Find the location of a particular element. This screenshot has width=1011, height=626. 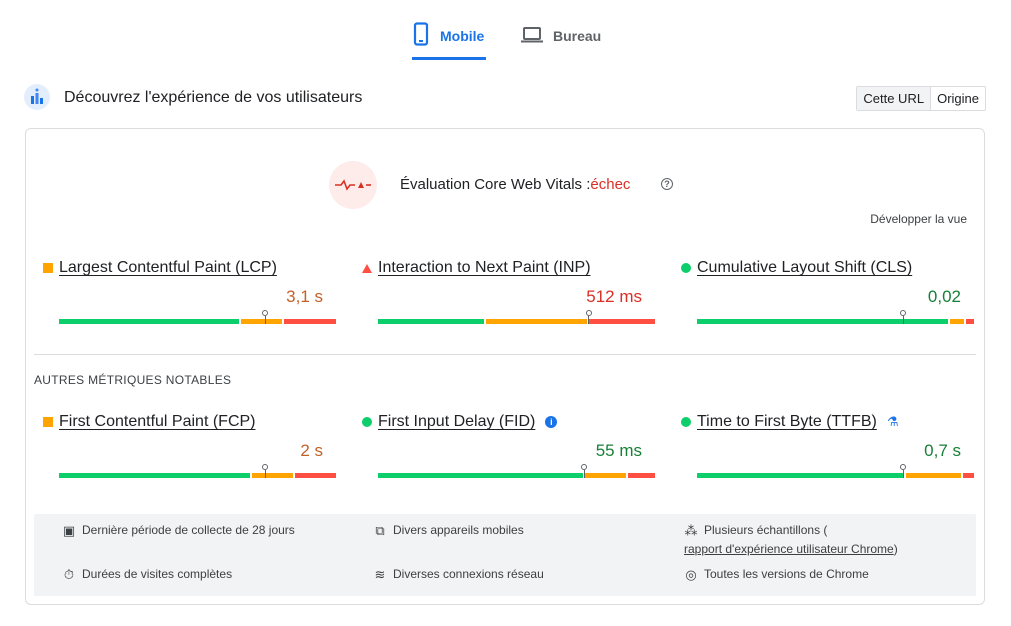

help-icon: ? is located at coordinates (667, 184).